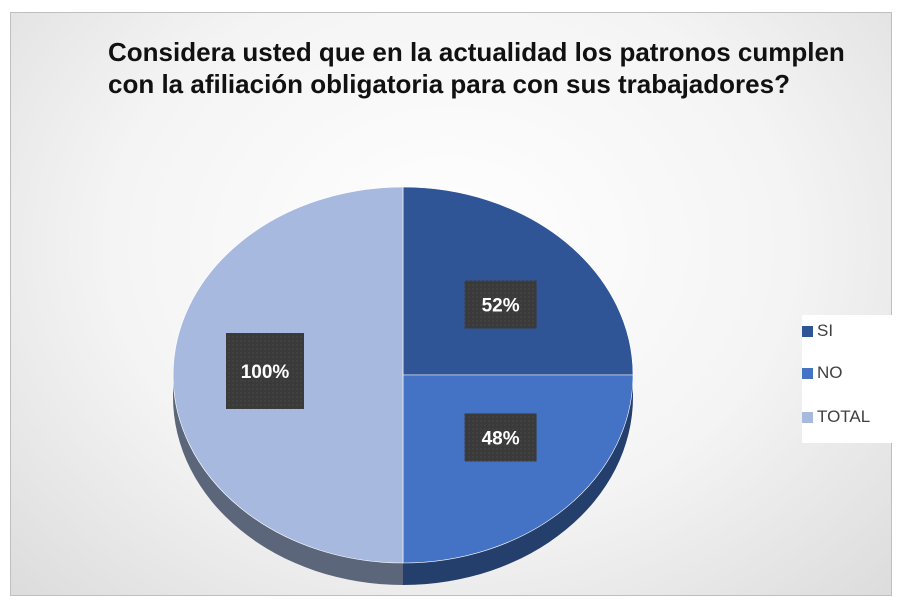 The image size is (899, 601). I want to click on pie-side-no, so click(518, 480).